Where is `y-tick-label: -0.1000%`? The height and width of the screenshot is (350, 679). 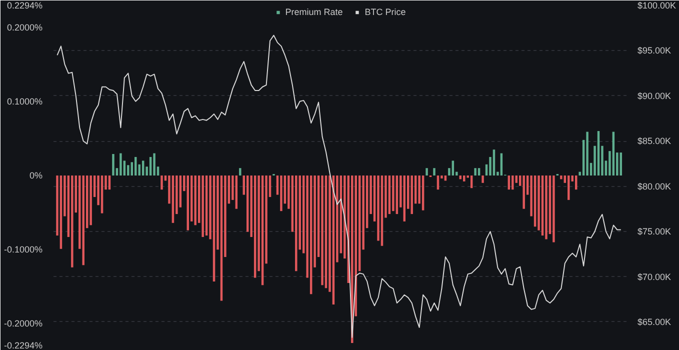
y-tick-label: -0.1000% is located at coordinates (23, 249).